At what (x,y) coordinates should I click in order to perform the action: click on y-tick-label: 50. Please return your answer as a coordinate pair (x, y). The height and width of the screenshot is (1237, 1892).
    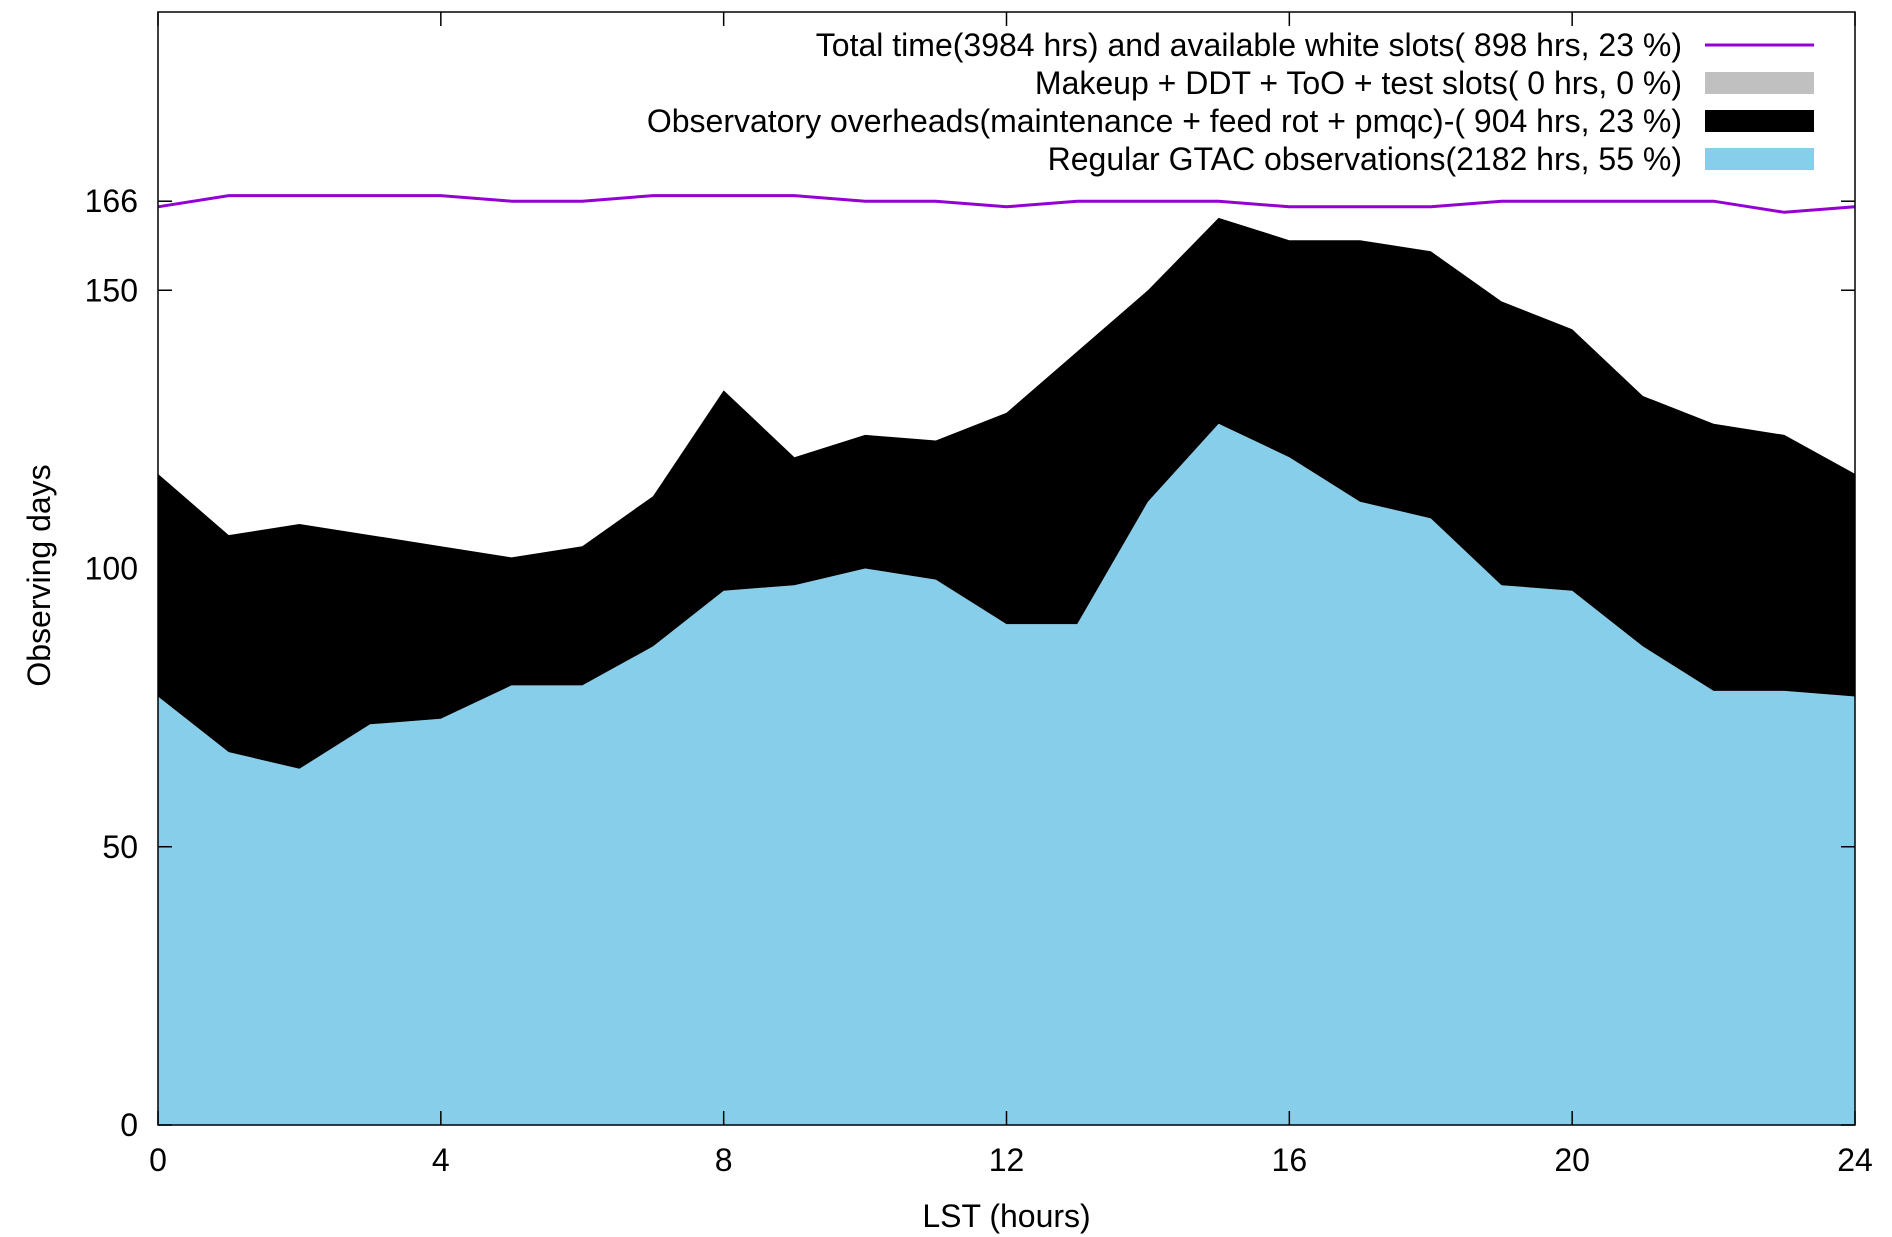
    Looking at the image, I should click on (120, 847).